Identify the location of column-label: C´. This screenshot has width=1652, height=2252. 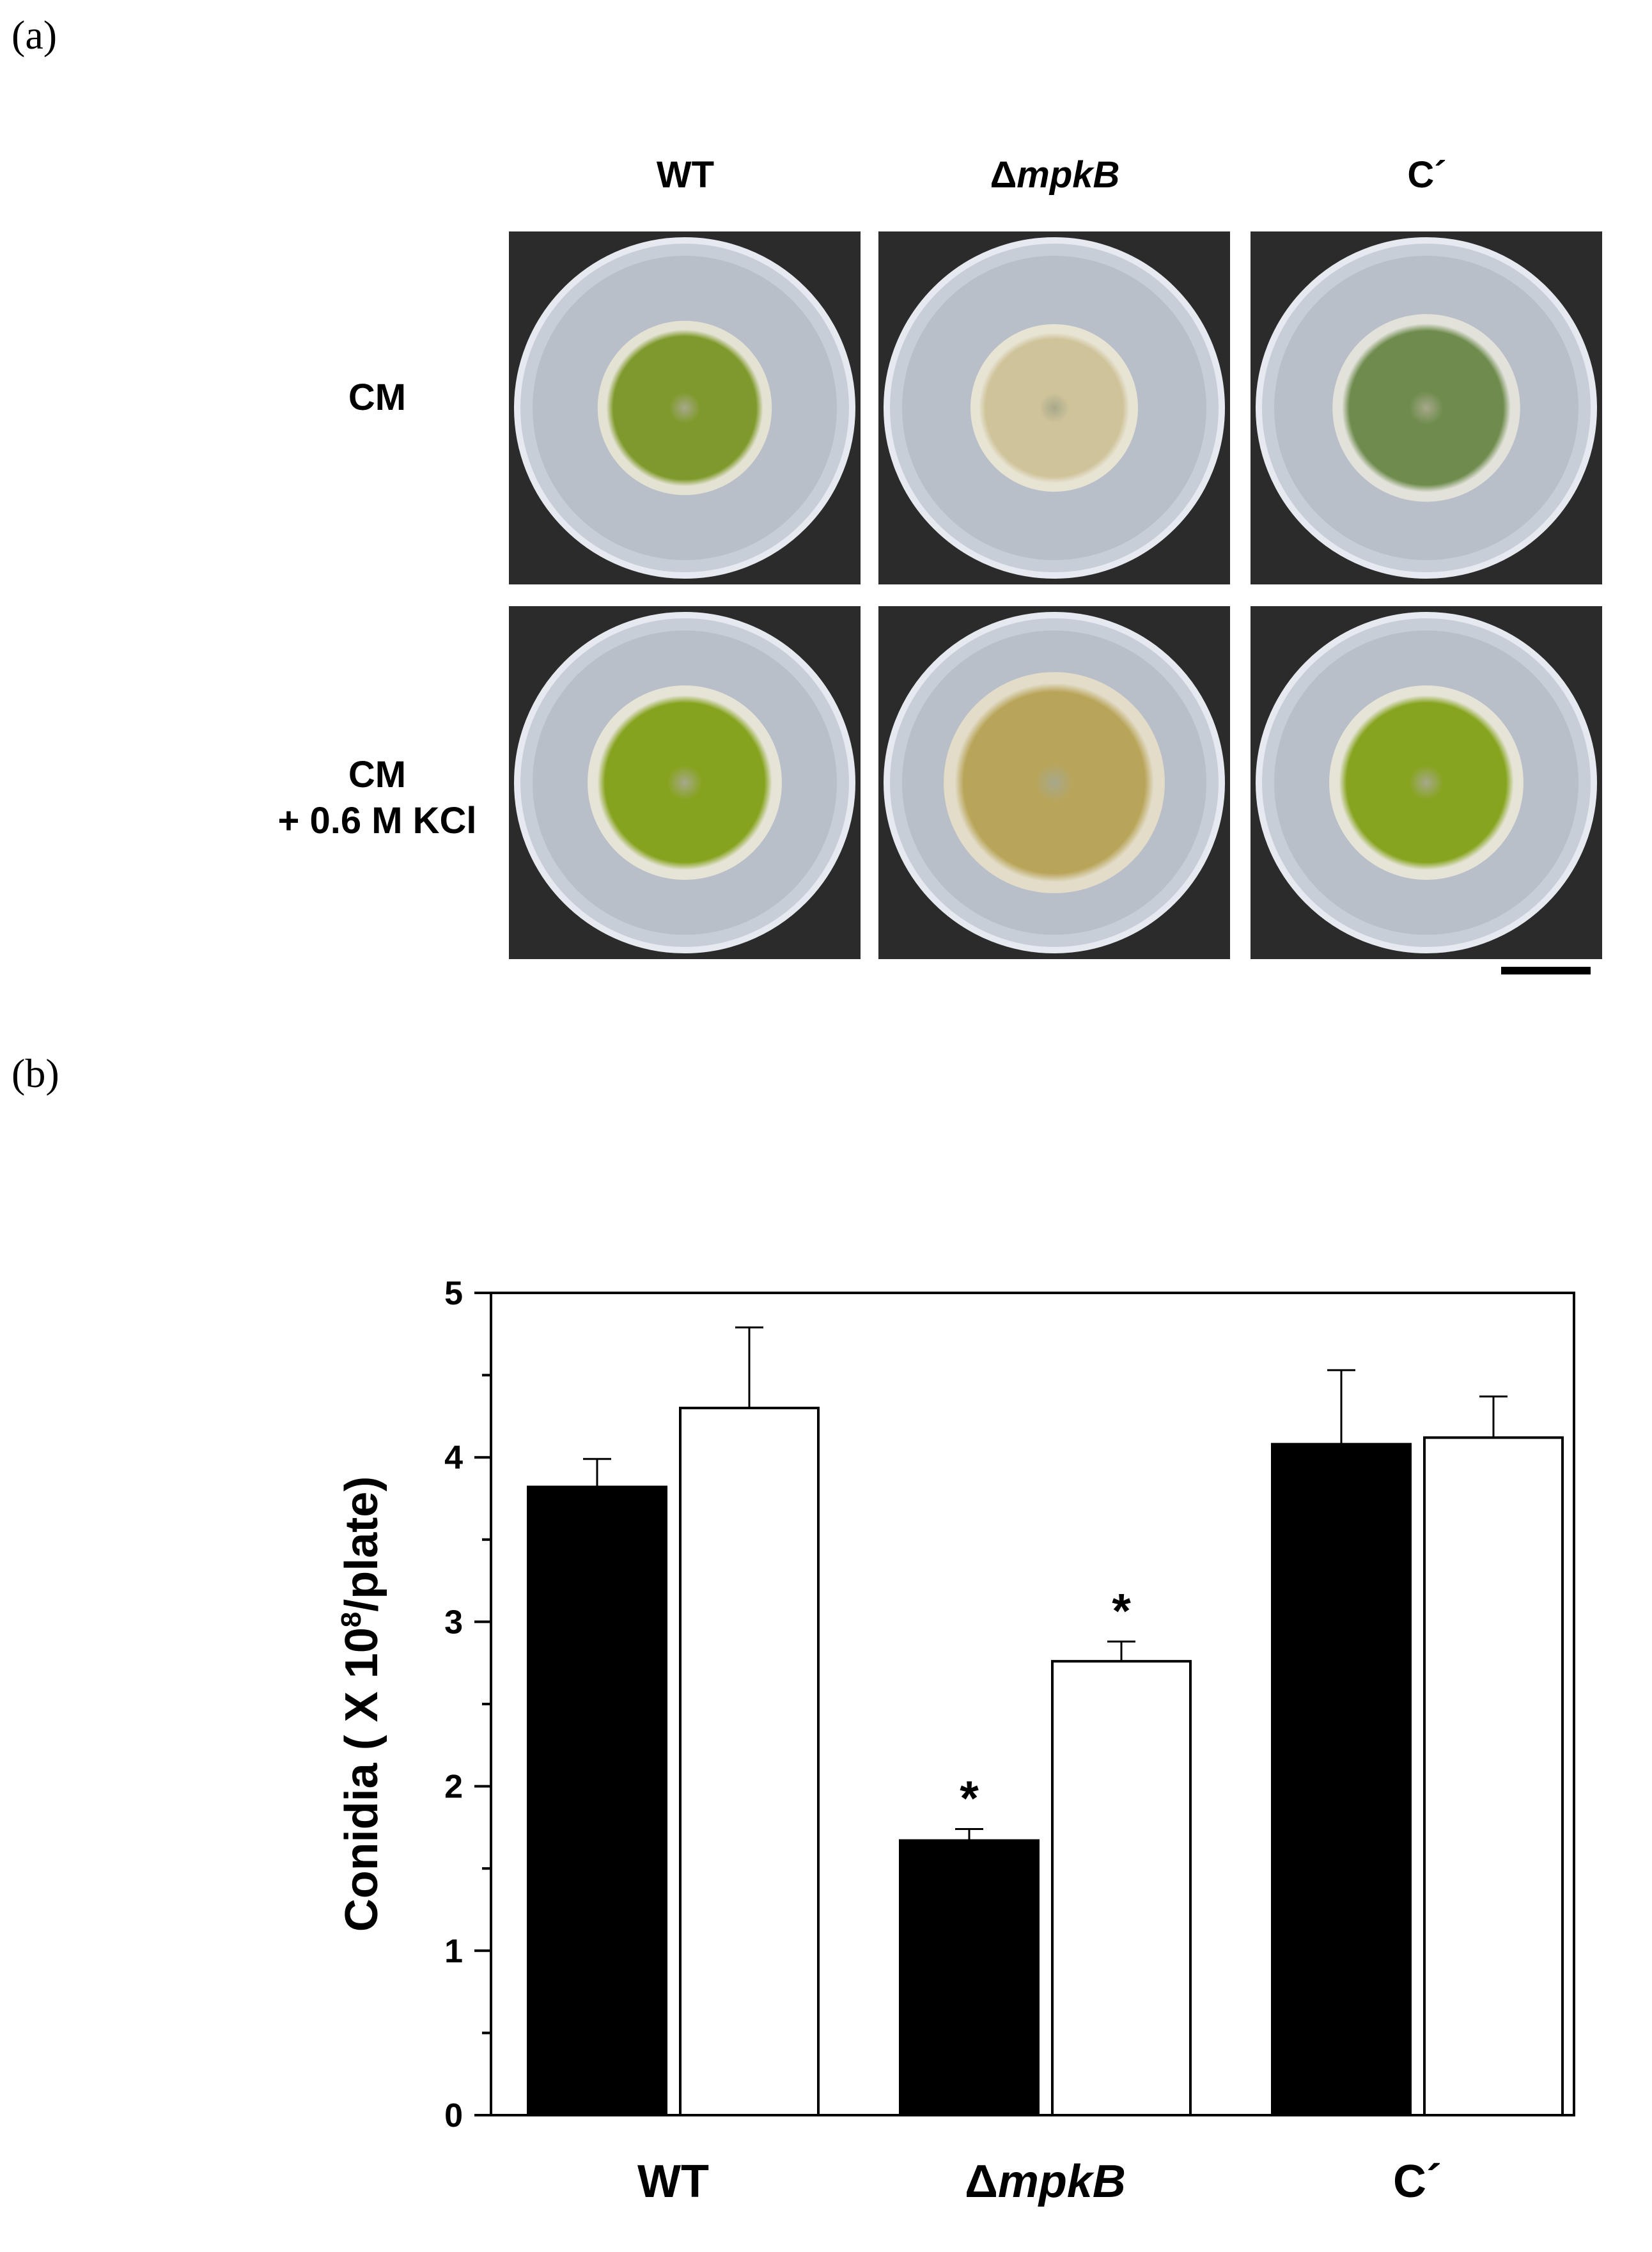
(1427, 175).